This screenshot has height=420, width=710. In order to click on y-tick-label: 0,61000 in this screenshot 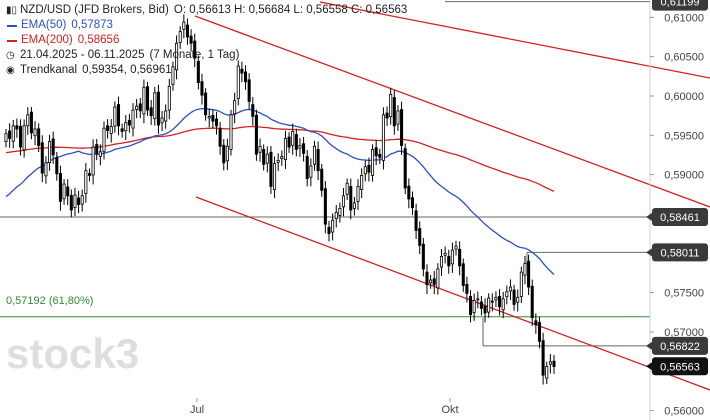, I will do `click(684, 18)`.